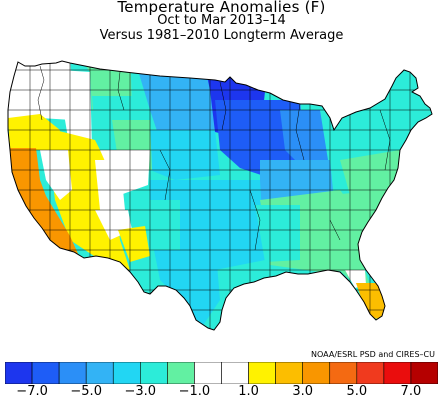 This screenshot has height=404, width=443. What do you see at coordinates (185, 280) in the screenshot?
I see `region-texas-south` at bounding box center [185, 280].